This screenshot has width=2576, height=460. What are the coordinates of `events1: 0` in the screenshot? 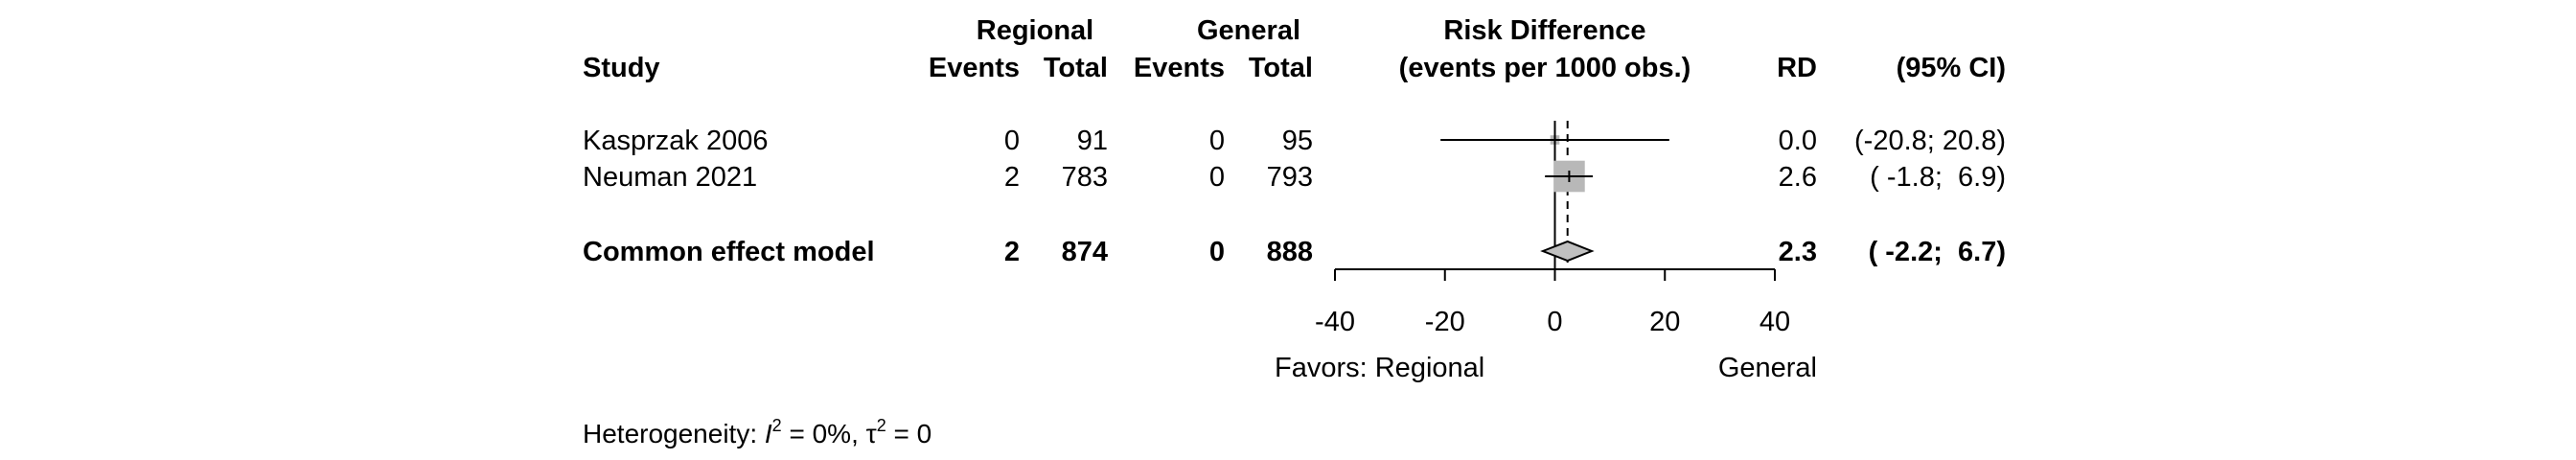 It's located at (1012, 141).